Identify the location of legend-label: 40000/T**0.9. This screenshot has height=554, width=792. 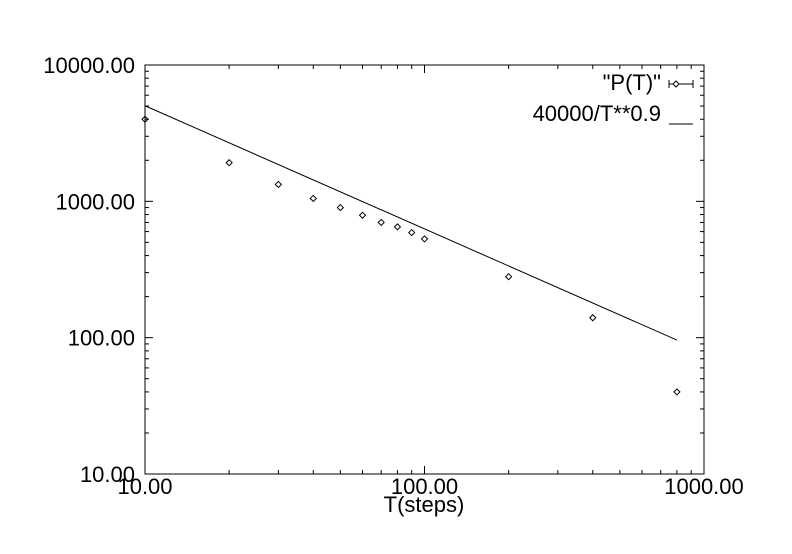
(597, 113).